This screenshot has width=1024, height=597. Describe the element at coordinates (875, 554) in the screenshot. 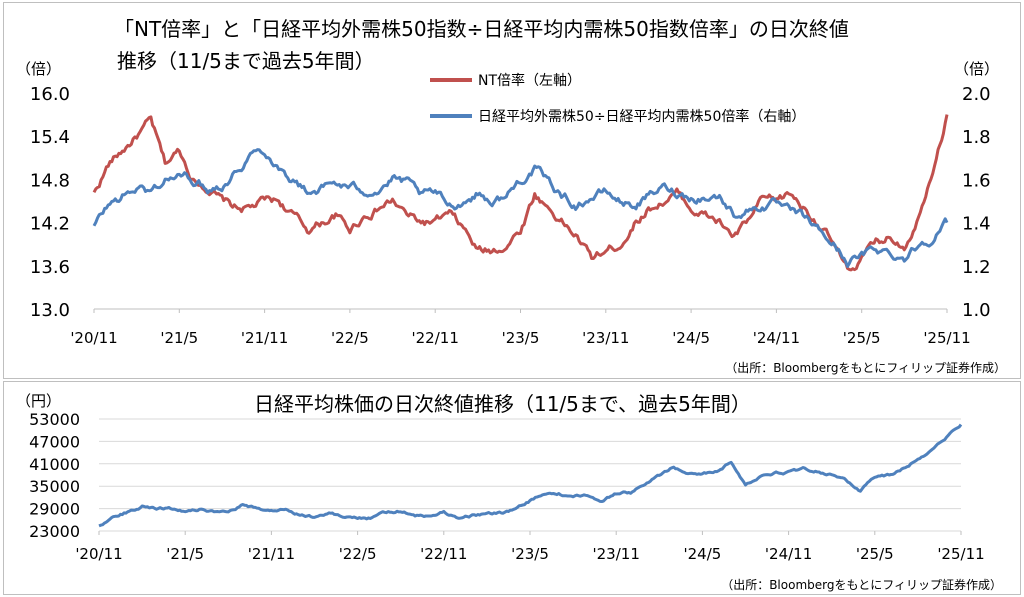

I see `bottom-x-tick-label: '25/5` at that location.